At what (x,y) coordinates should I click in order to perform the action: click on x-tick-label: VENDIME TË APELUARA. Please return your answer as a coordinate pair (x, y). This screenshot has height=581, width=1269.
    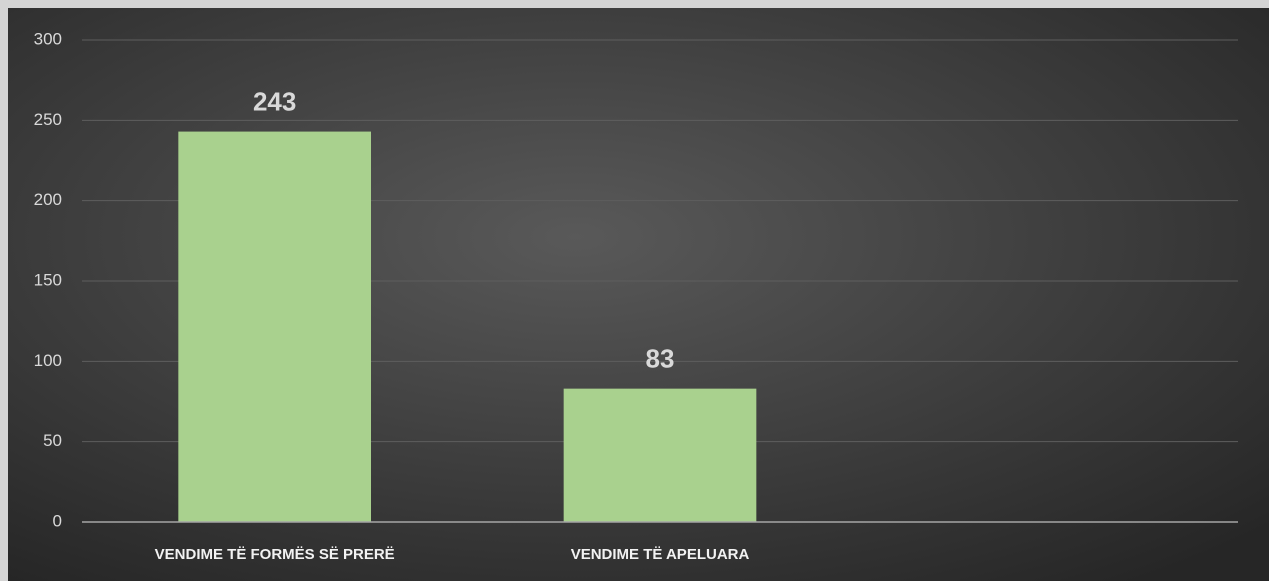
    Looking at the image, I should click on (660, 554).